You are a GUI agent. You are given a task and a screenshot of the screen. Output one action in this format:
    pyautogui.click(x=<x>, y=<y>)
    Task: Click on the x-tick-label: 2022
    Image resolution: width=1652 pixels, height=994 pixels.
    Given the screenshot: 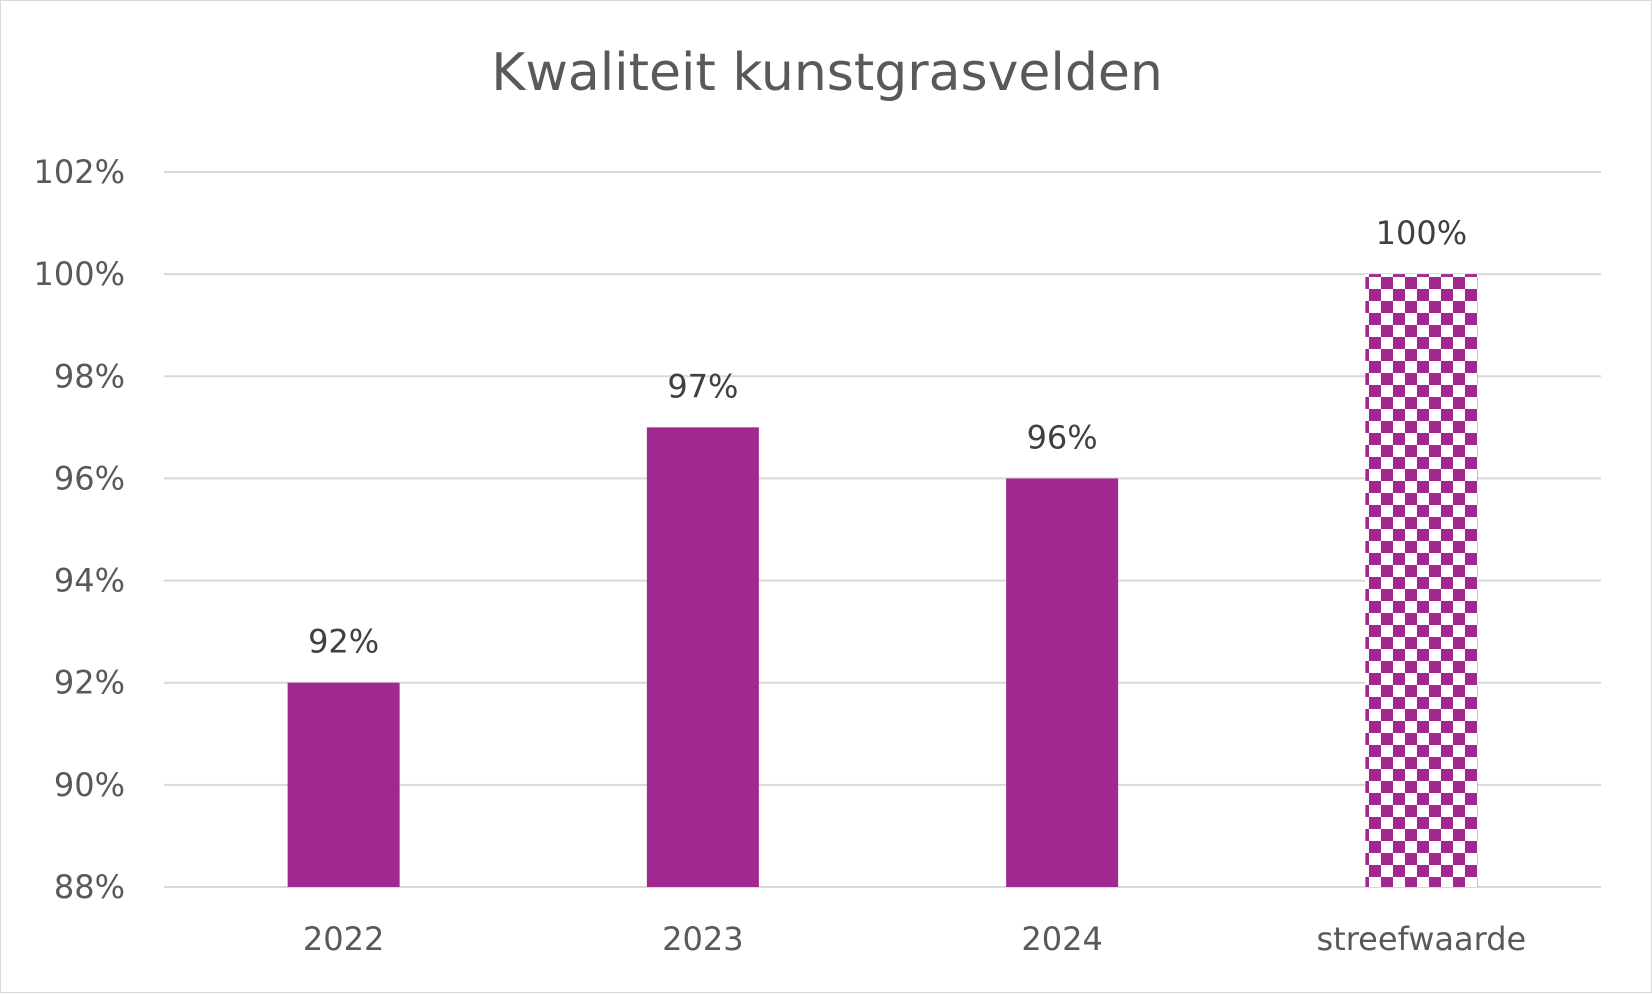 What is the action you would take?
    pyautogui.click(x=343, y=939)
    